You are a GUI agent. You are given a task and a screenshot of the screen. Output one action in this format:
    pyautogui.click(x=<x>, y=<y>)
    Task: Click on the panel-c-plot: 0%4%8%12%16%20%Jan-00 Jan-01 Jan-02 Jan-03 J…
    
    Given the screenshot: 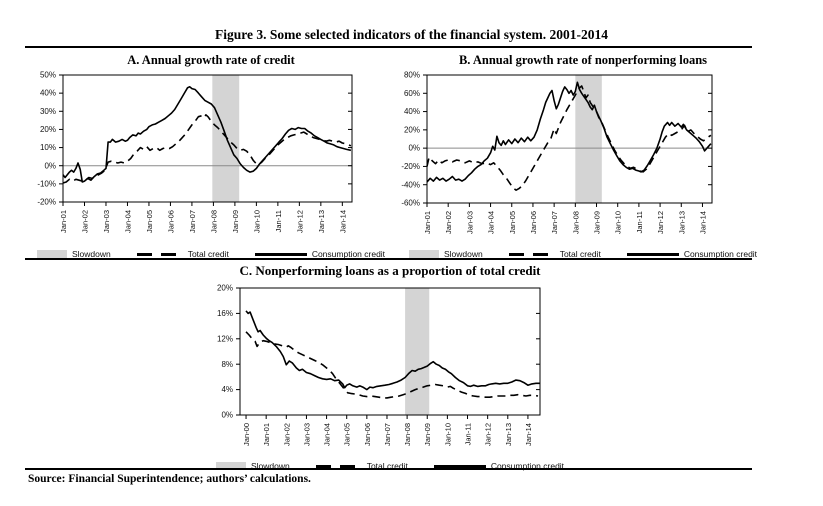 What is the action you would take?
    pyautogui.click(x=379, y=365)
    